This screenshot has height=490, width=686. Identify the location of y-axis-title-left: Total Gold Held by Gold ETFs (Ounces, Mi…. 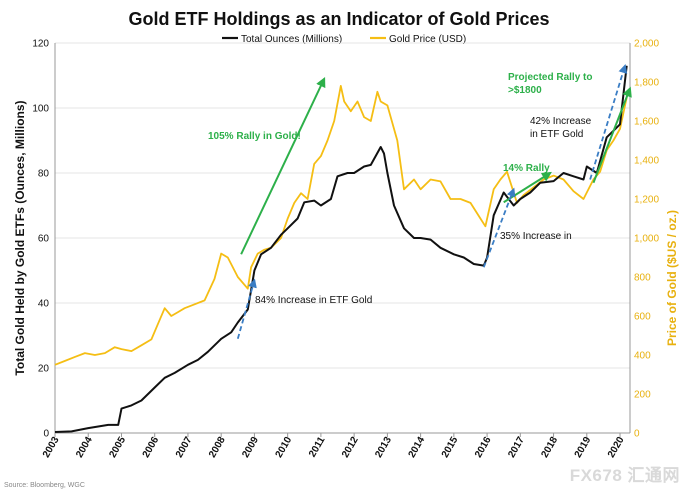
(20, 237).